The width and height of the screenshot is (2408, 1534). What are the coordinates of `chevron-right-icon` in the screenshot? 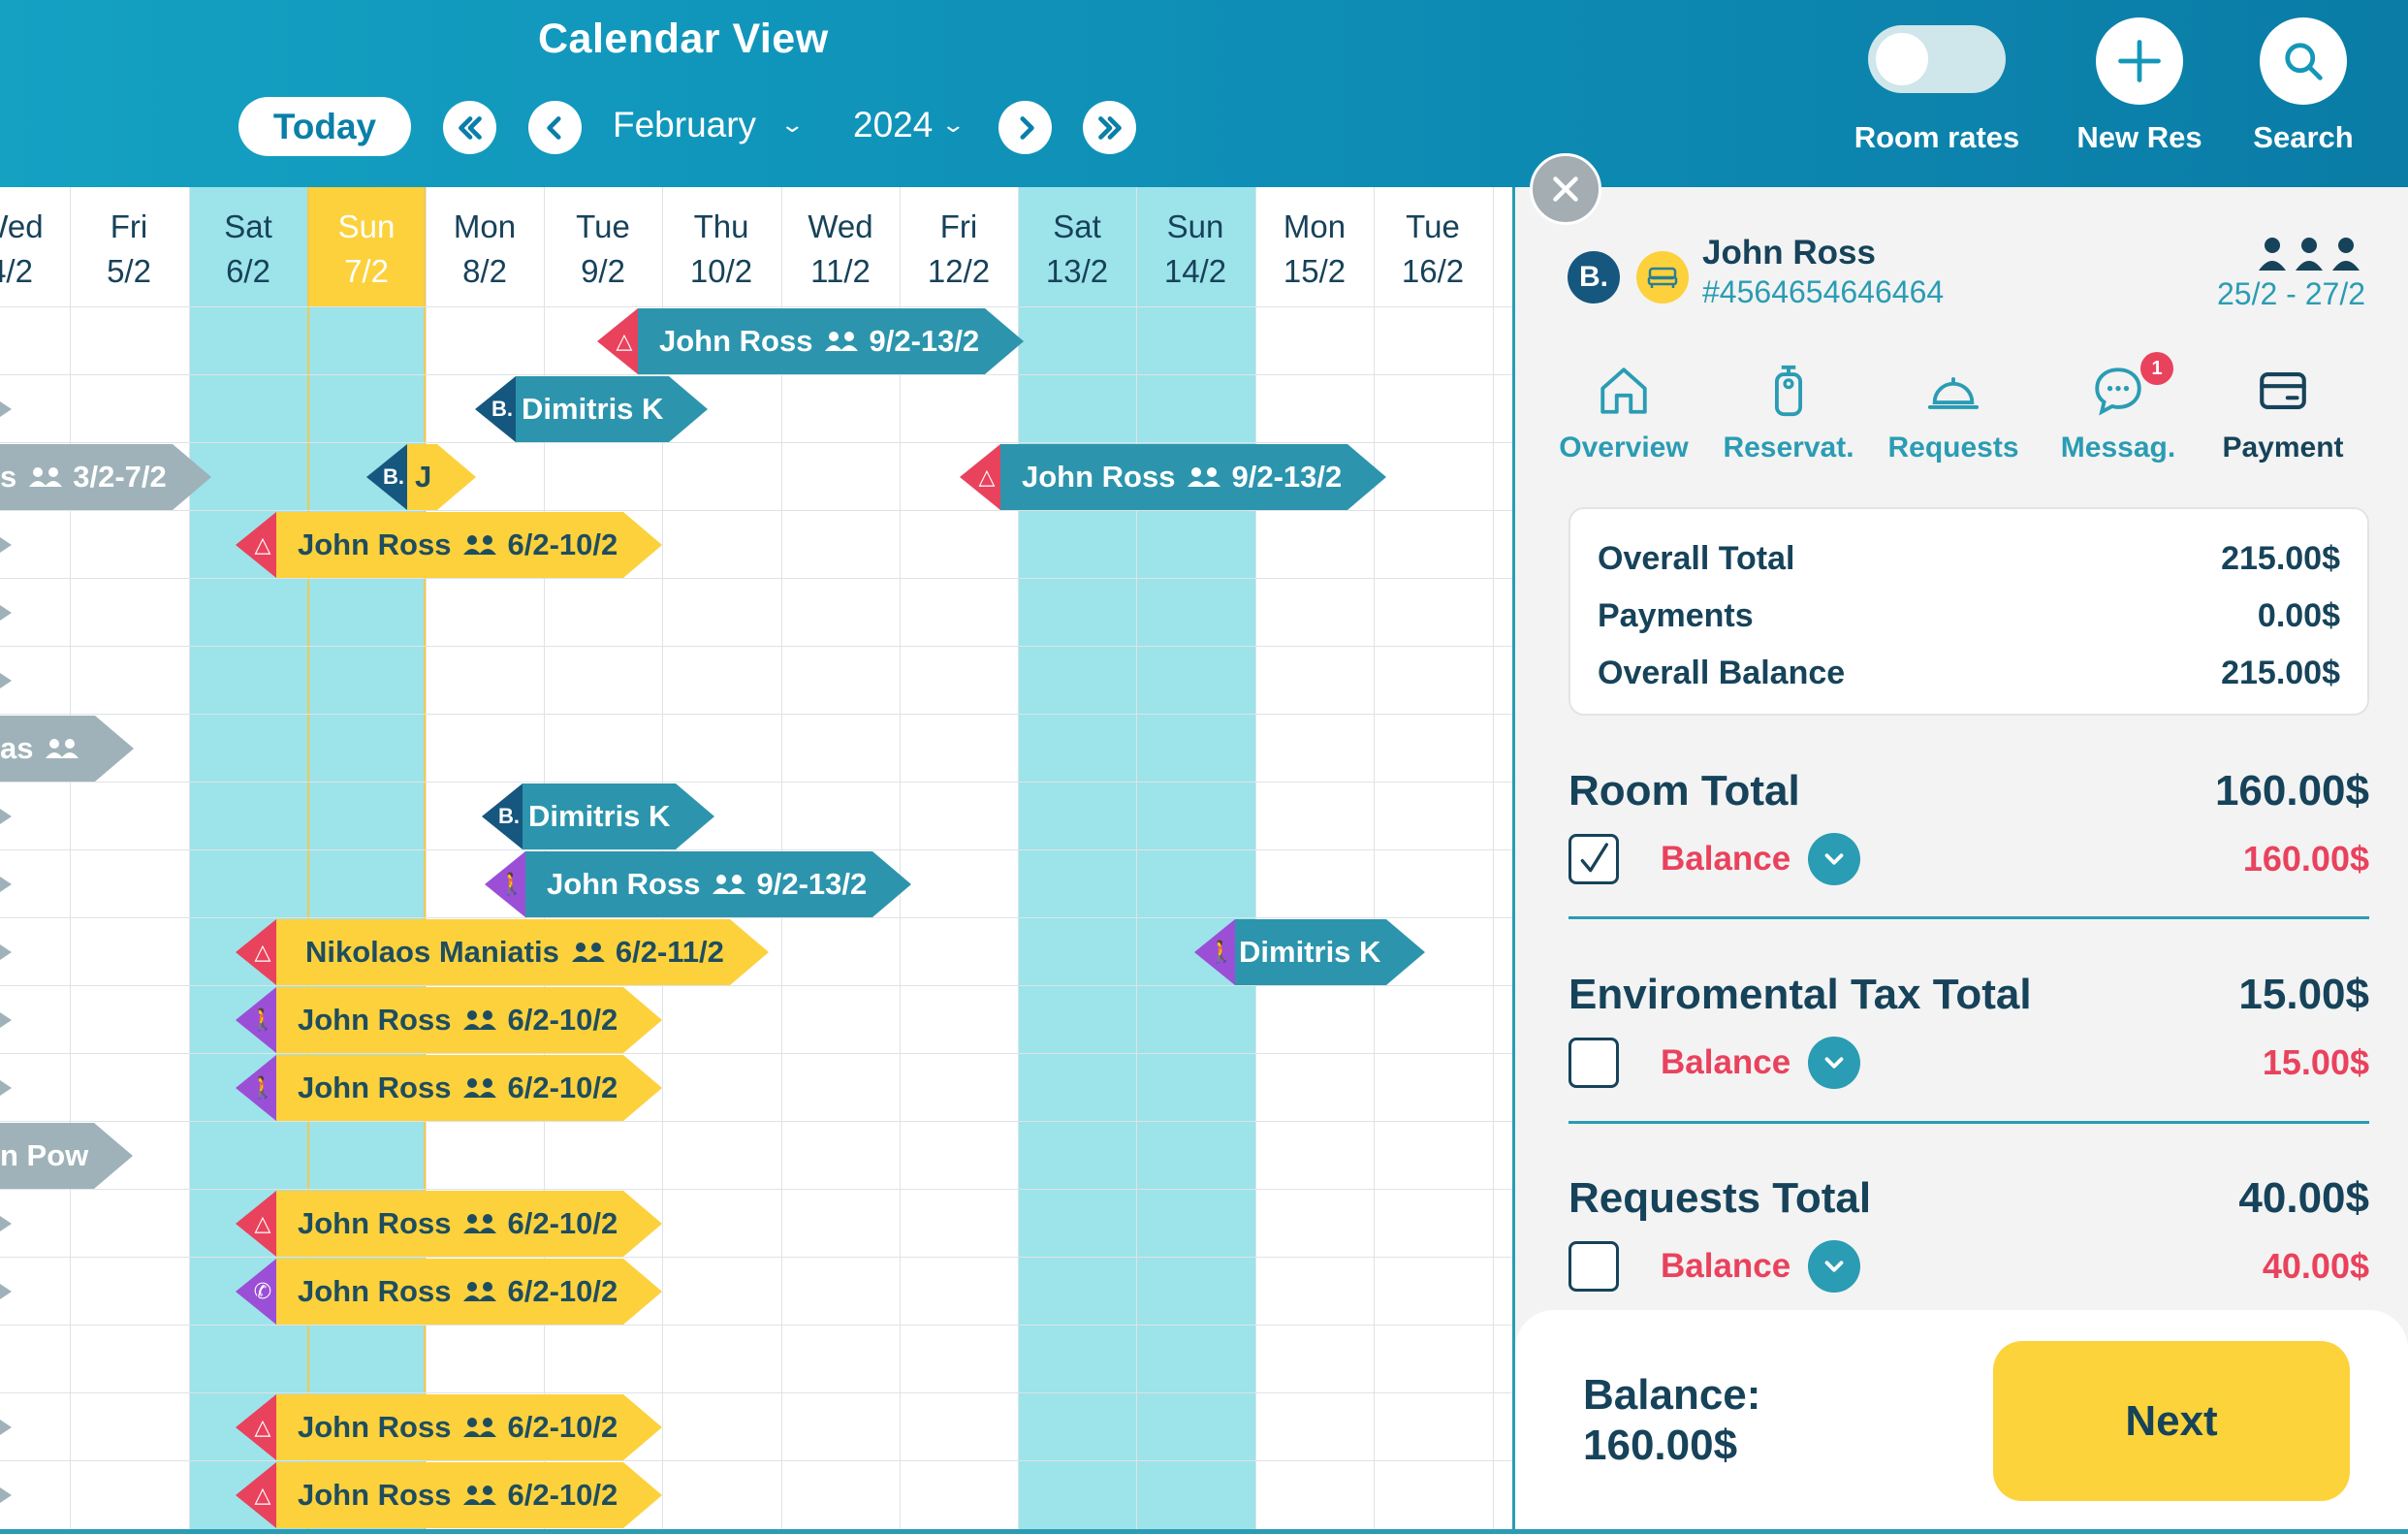 It's located at (1026, 128).